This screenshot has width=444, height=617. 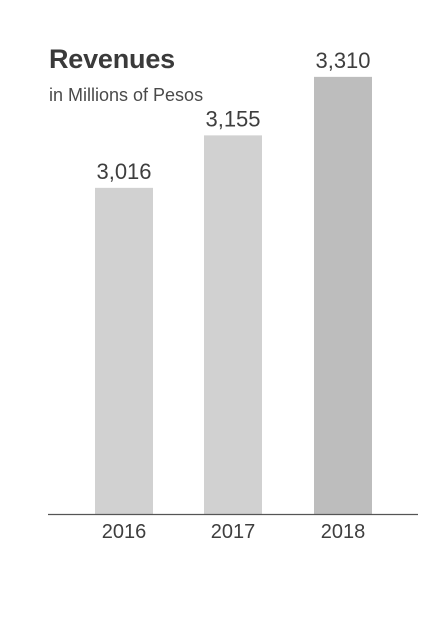 What do you see at coordinates (343, 532) in the screenshot?
I see `x-tick-label-2018: 2018` at bounding box center [343, 532].